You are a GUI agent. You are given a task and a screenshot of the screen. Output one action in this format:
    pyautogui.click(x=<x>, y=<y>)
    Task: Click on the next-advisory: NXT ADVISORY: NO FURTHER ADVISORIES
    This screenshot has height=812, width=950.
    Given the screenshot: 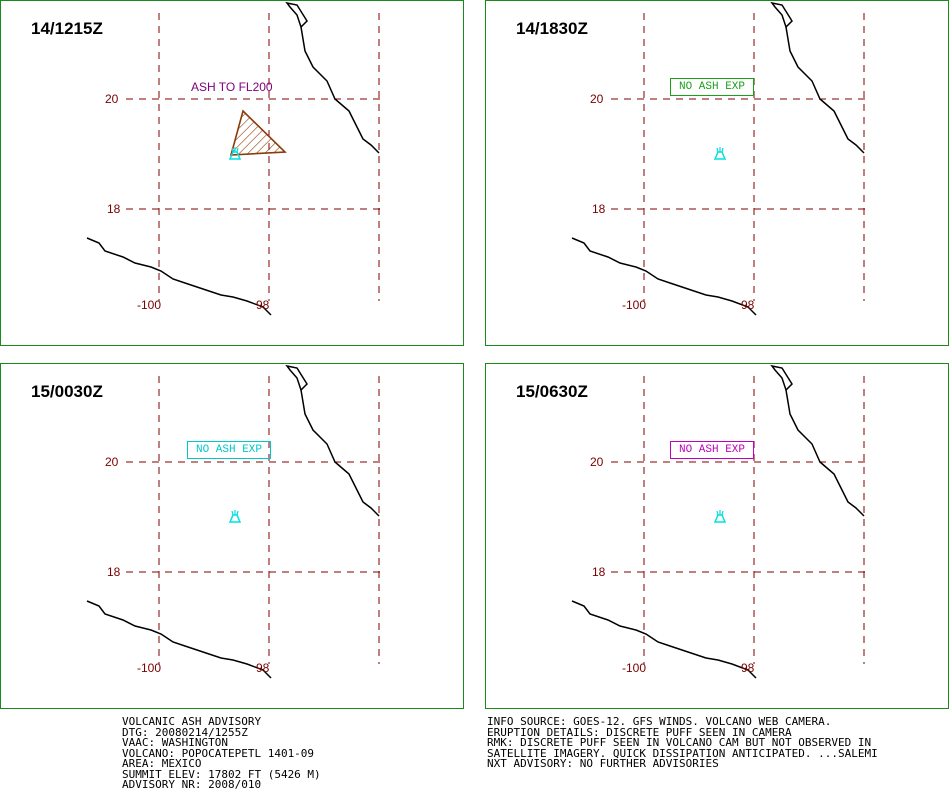 What is the action you would take?
    pyautogui.click(x=603, y=763)
    